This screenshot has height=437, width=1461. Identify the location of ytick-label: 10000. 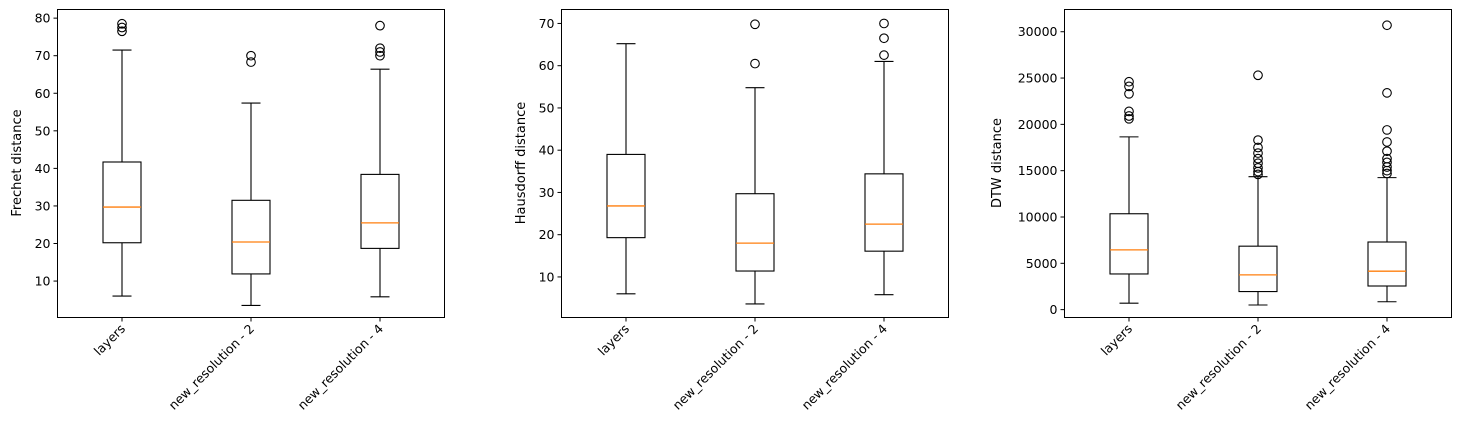
(1038, 216).